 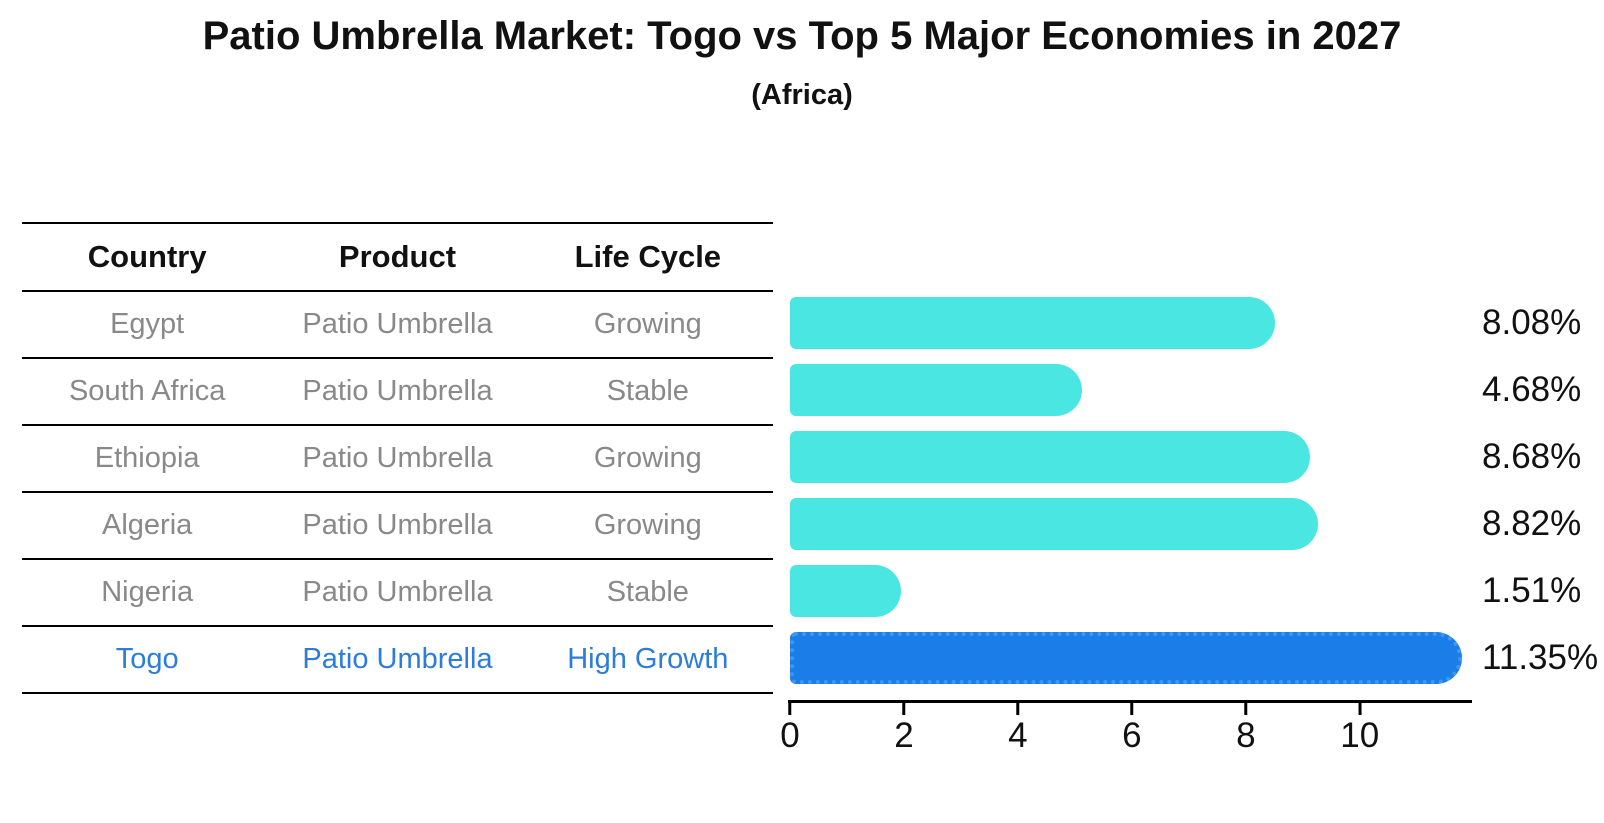 What do you see at coordinates (1050, 457) in the screenshot?
I see `bar-ethiopia` at bounding box center [1050, 457].